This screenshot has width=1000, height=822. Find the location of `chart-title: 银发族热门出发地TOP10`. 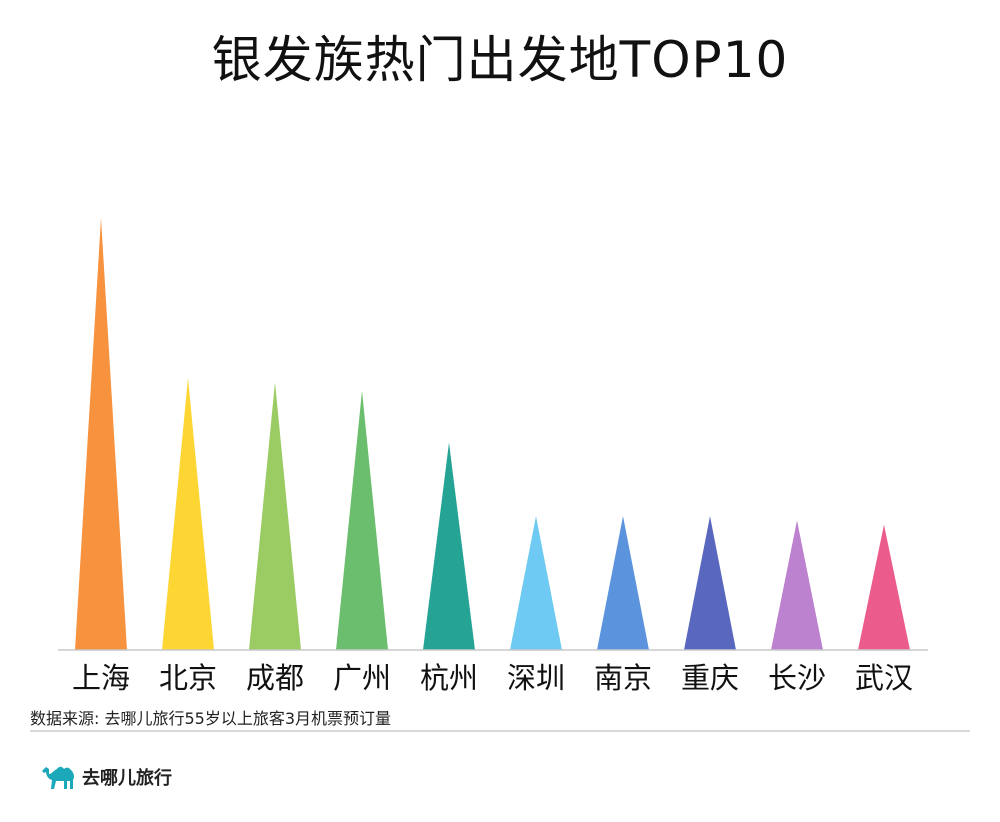

chart-title: 银发族热门出发地TOP10 is located at coordinates (500, 60).